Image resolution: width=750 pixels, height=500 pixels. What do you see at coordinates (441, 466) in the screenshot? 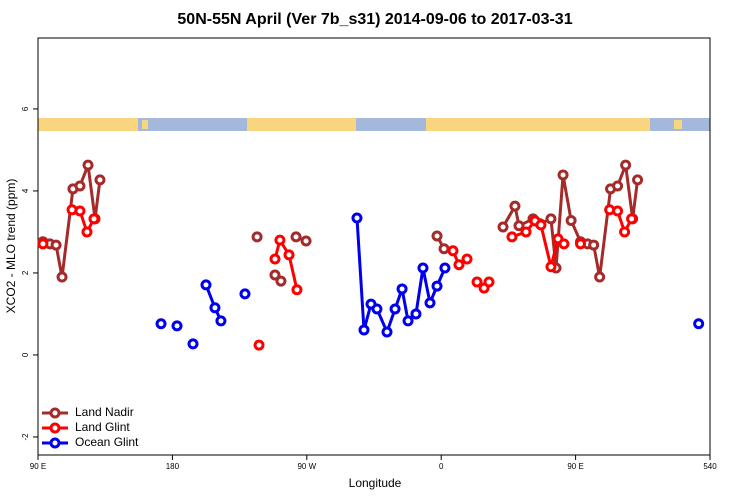
I see `x-tick-label: 0` at bounding box center [441, 466].